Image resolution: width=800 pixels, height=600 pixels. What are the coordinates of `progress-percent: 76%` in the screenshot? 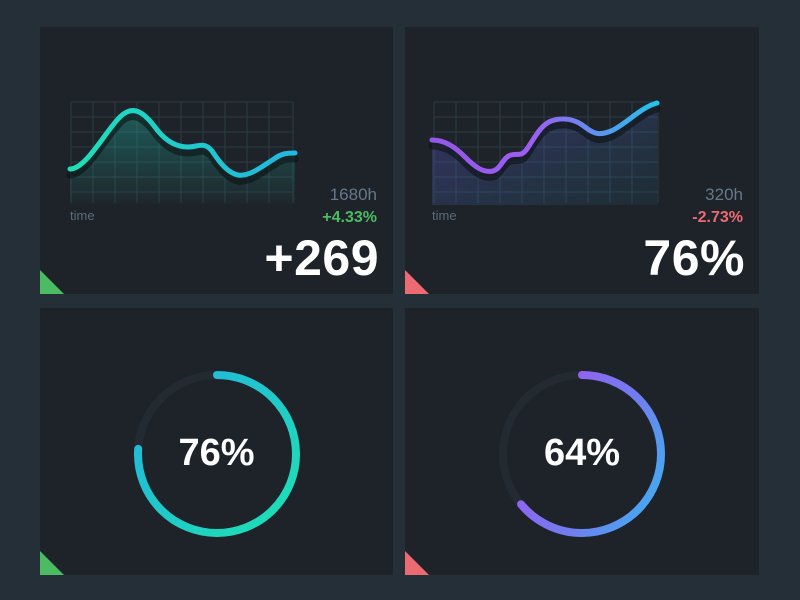 It's located at (216, 453).